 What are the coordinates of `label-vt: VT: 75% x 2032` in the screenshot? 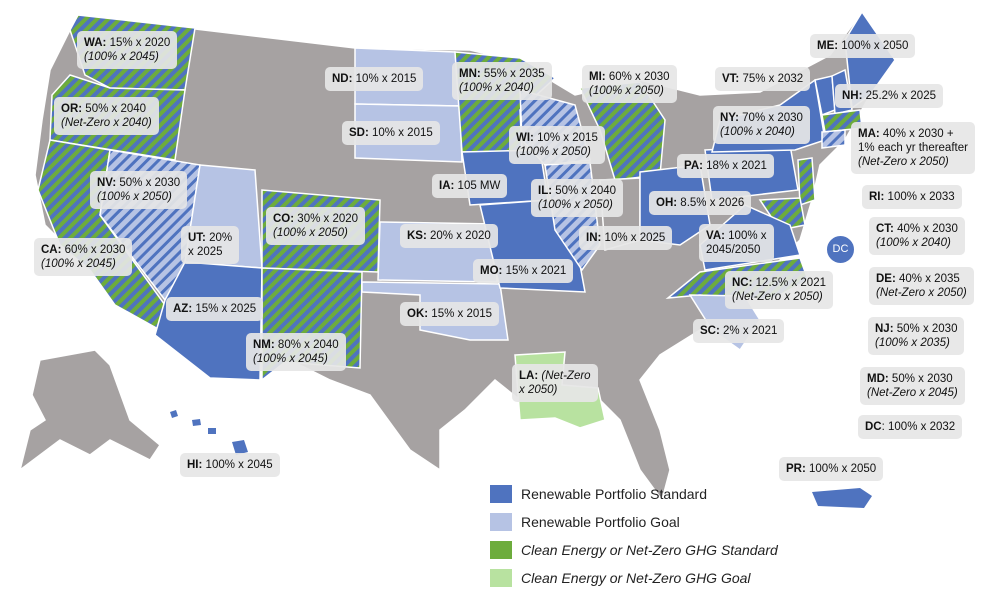 It's located at (763, 79).